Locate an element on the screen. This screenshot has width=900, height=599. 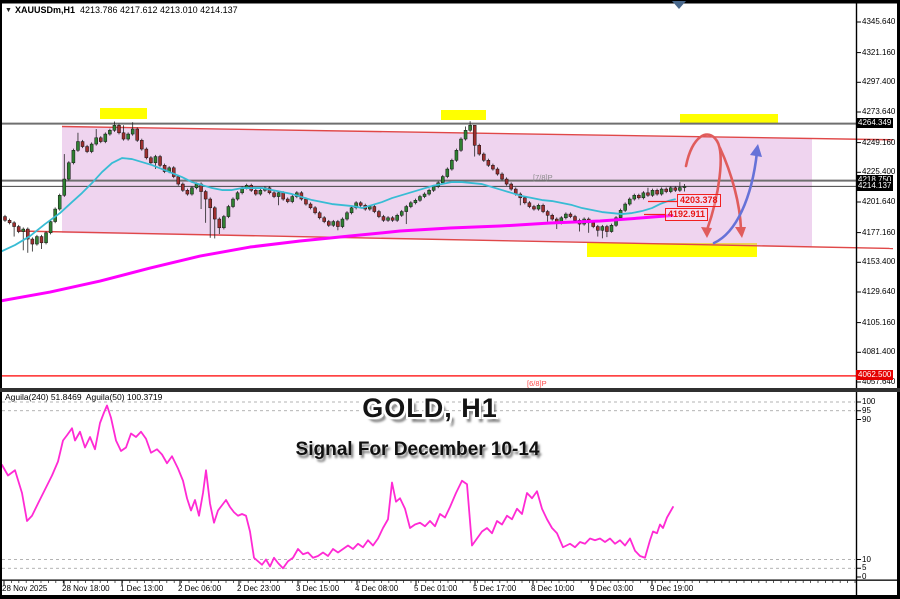
time-axis-label: 28 Nov 2025 is located at coordinates (25, 588).